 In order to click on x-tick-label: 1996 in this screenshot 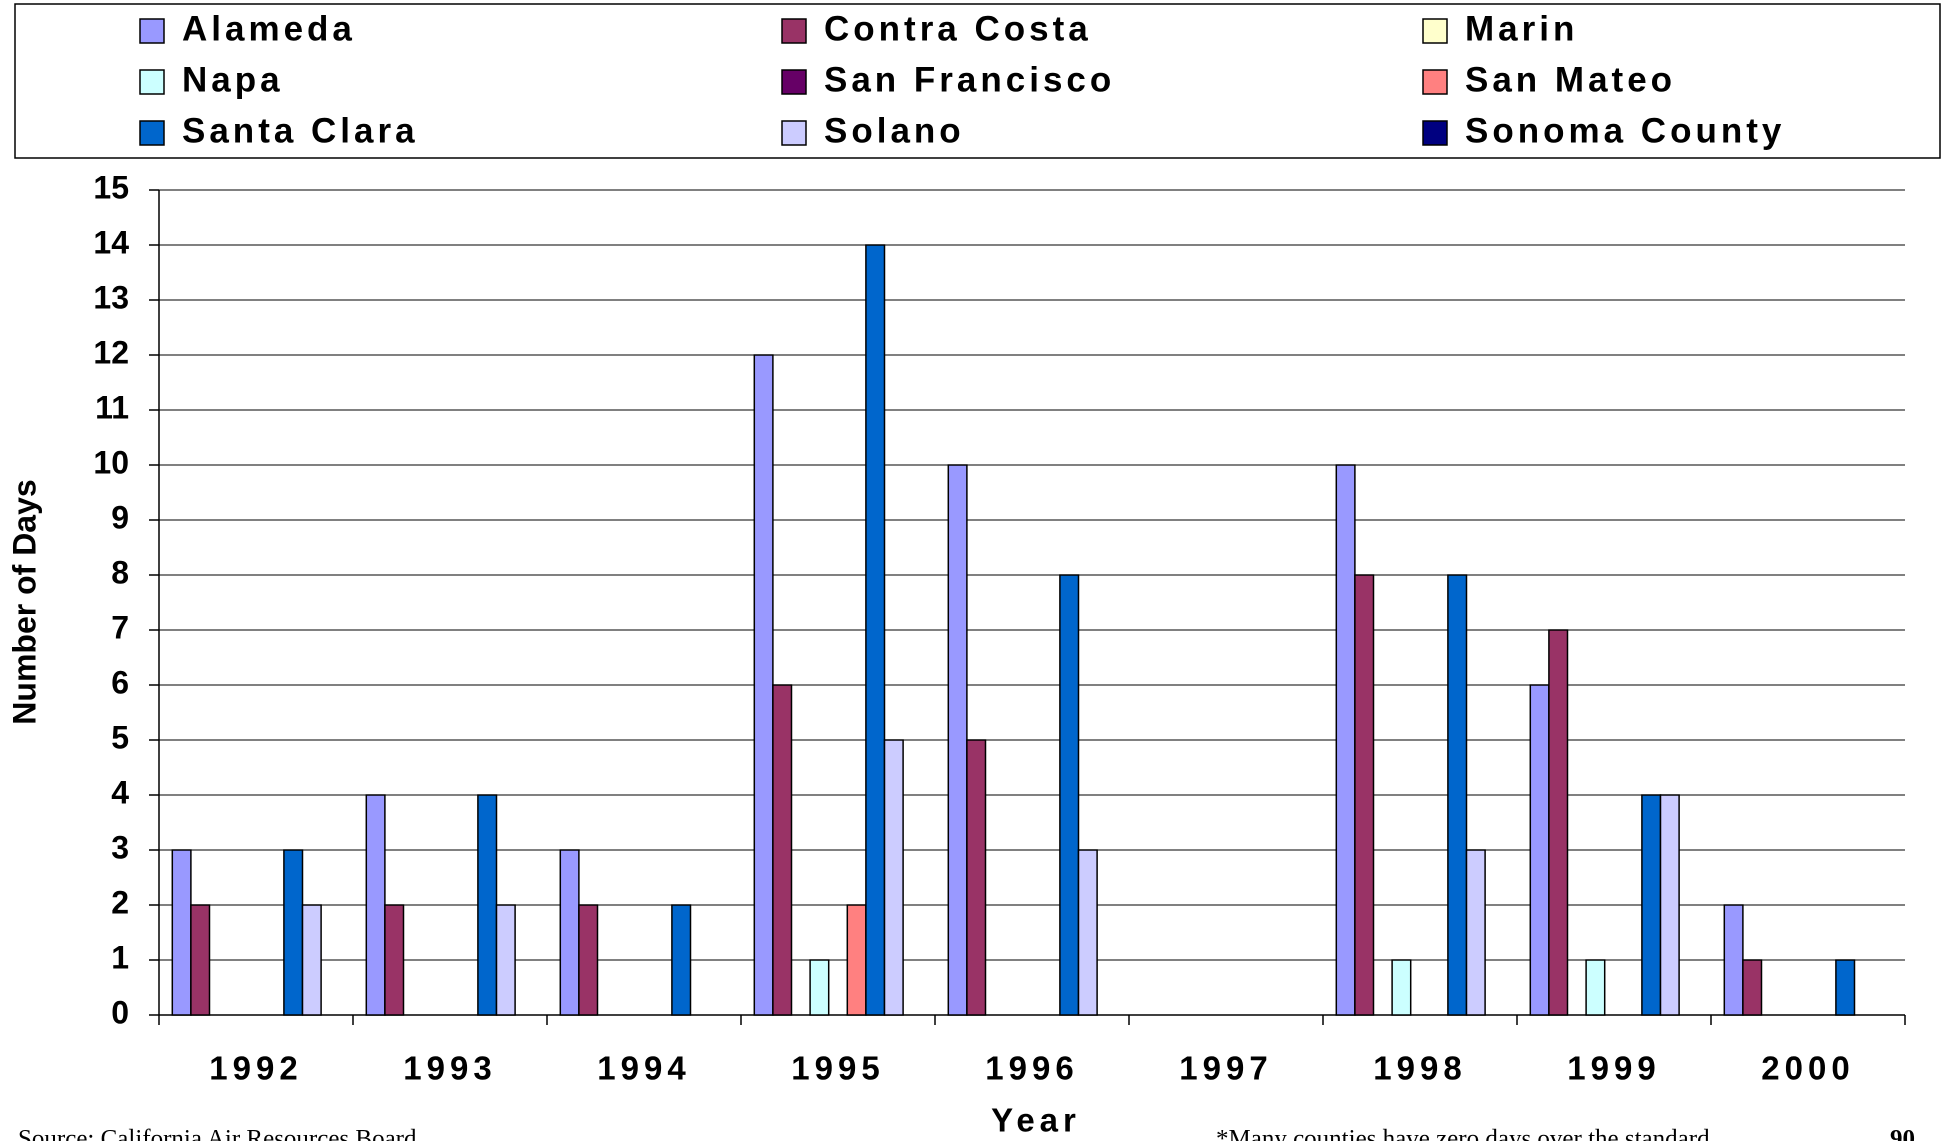, I will do `click(1031, 1068)`.